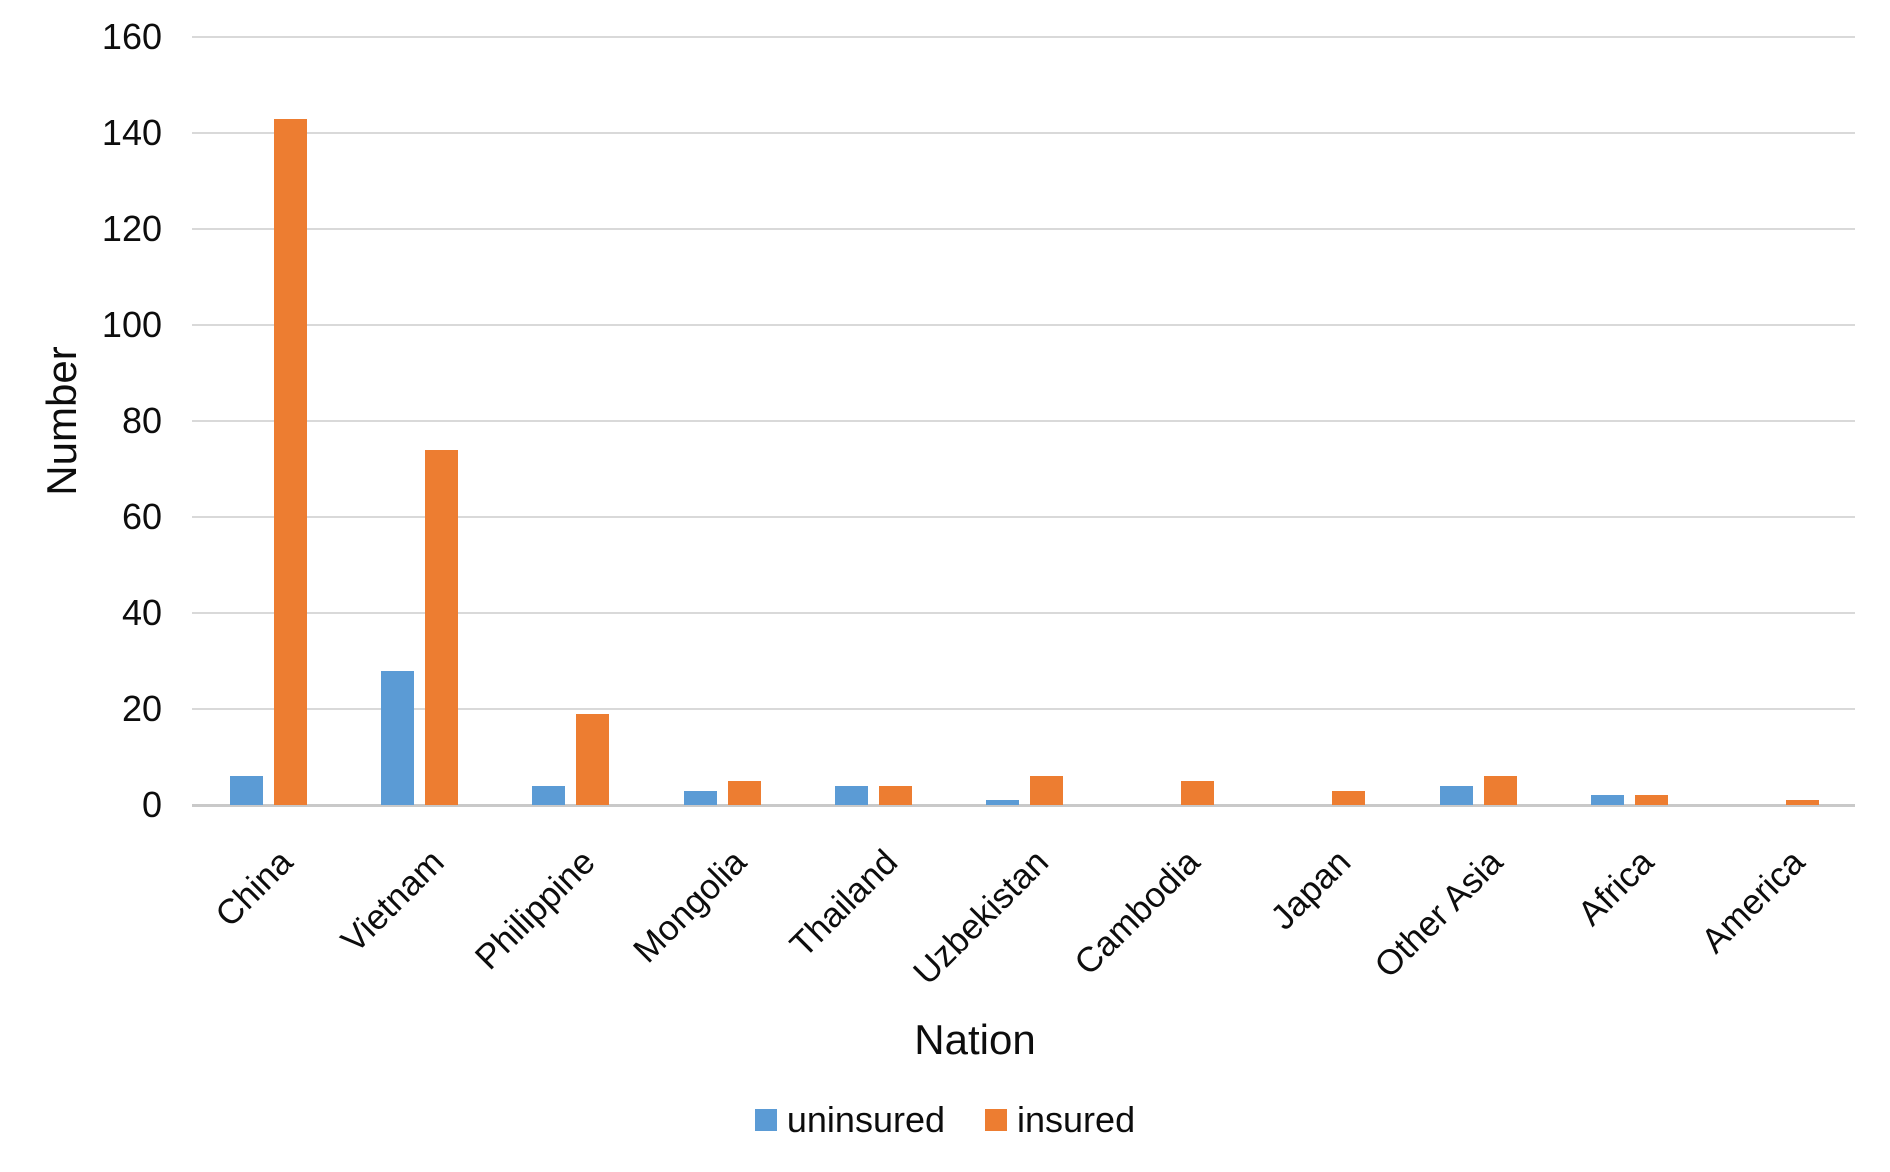 The height and width of the screenshot is (1172, 1890). I want to click on x-category-label-america: America, so click(1753, 901).